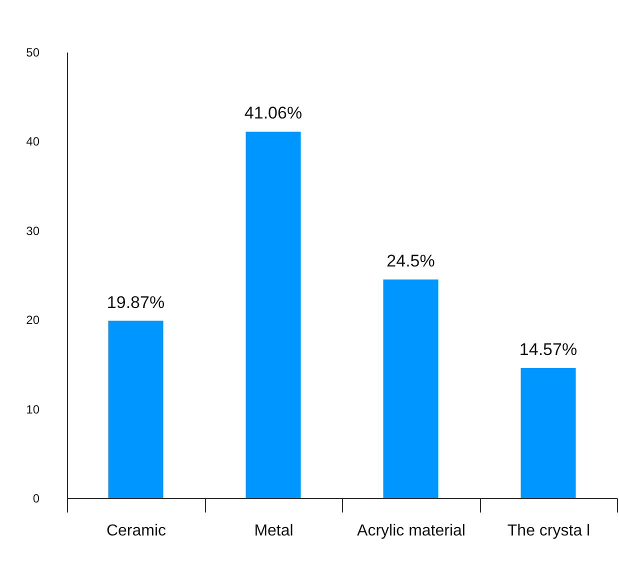 This screenshot has height=574, width=619. What do you see at coordinates (273, 113) in the screenshot?
I see `data-label: 41.06%` at bounding box center [273, 113].